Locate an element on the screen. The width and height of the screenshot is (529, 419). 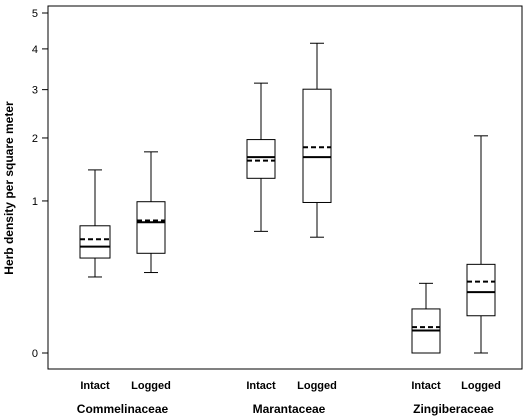
x-group-label: Commelinaceae is located at coordinates (123, 409).